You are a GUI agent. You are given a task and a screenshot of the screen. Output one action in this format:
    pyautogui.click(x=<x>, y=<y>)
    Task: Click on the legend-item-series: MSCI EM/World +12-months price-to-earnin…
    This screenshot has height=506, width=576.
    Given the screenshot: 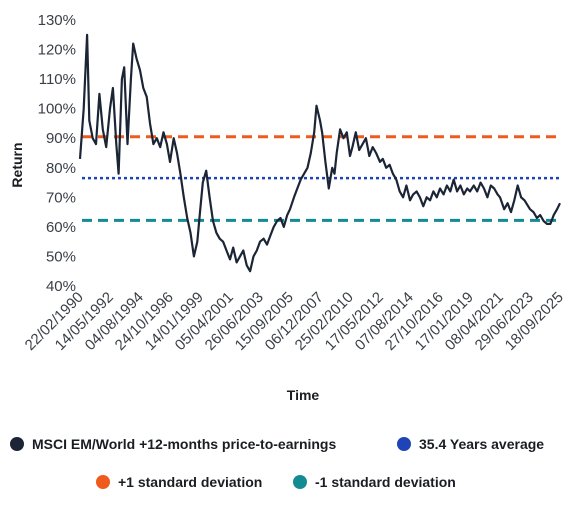 What is the action you would take?
    pyautogui.click(x=173, y=444)
    